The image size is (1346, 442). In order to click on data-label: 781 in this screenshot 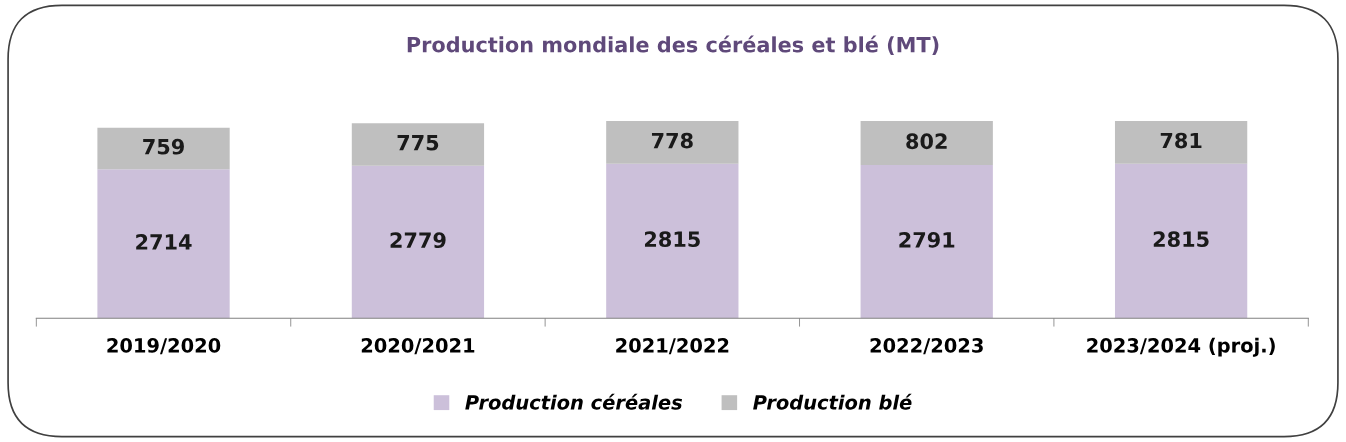, I will do `click(1181, 140)`.